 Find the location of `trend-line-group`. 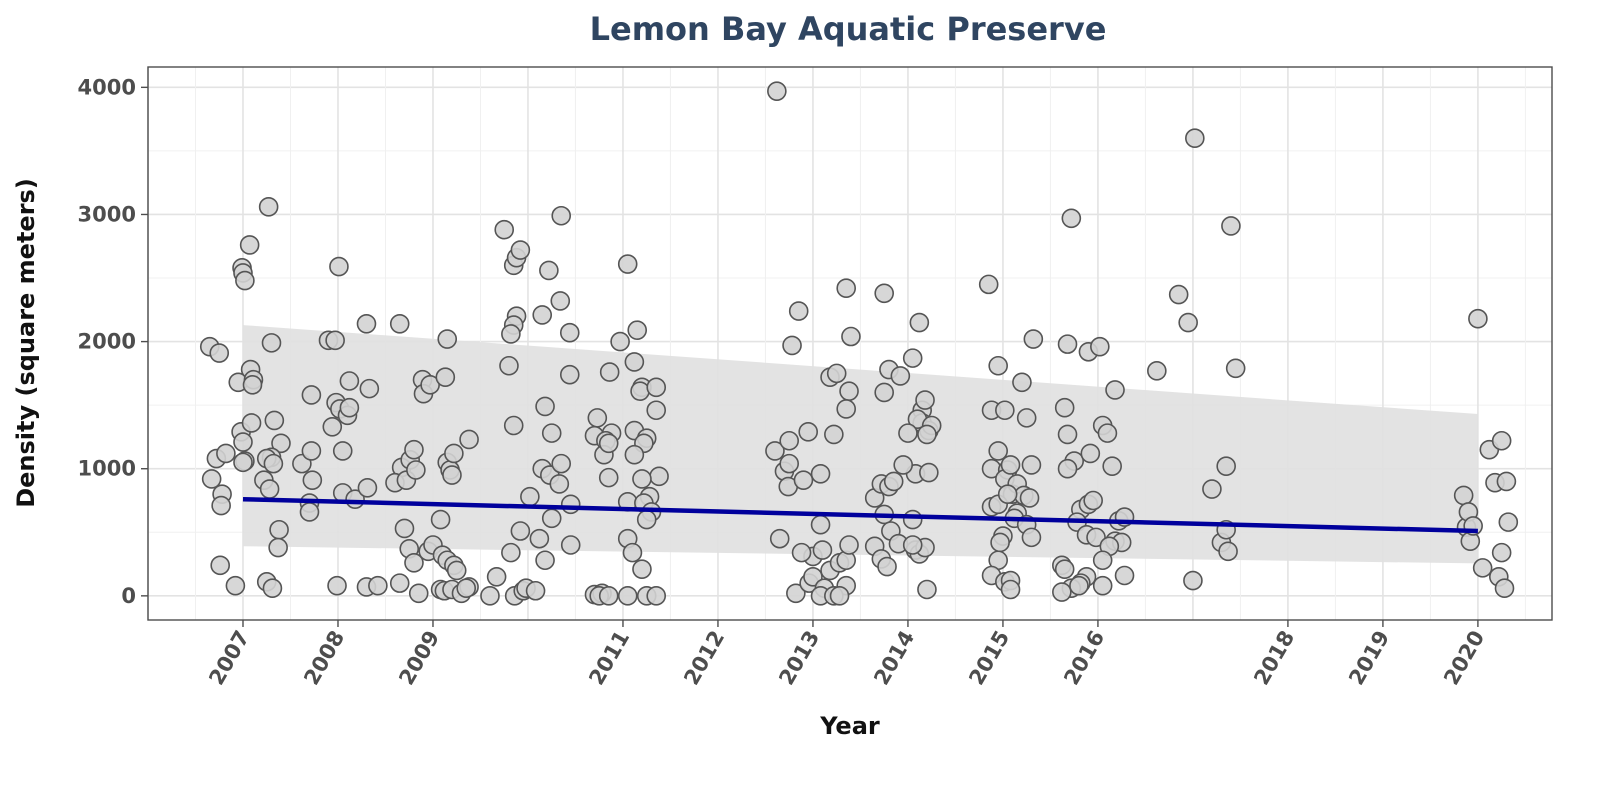

trend-line-group is located at coordinates (860, 515).